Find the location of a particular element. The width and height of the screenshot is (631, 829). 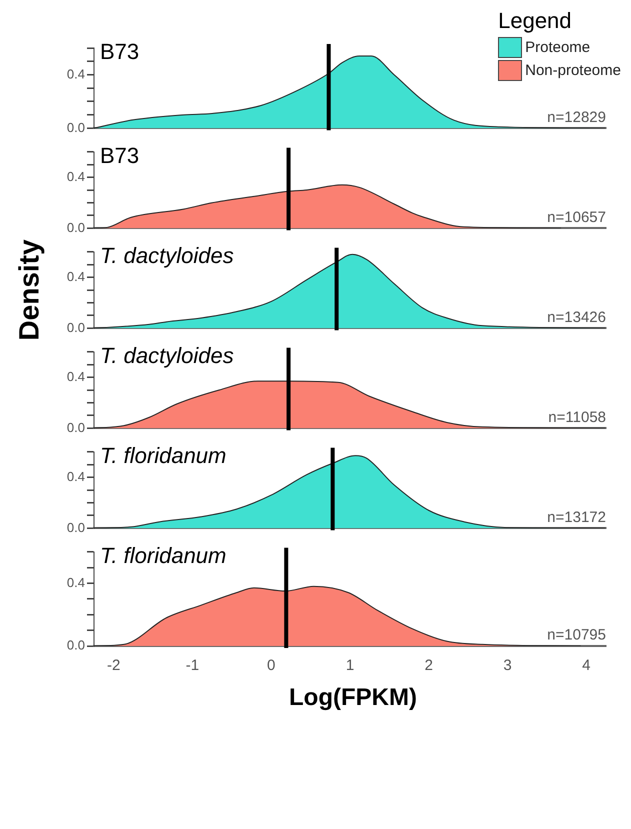

x-tick-label: 3 is located at coordinates (507, 665).